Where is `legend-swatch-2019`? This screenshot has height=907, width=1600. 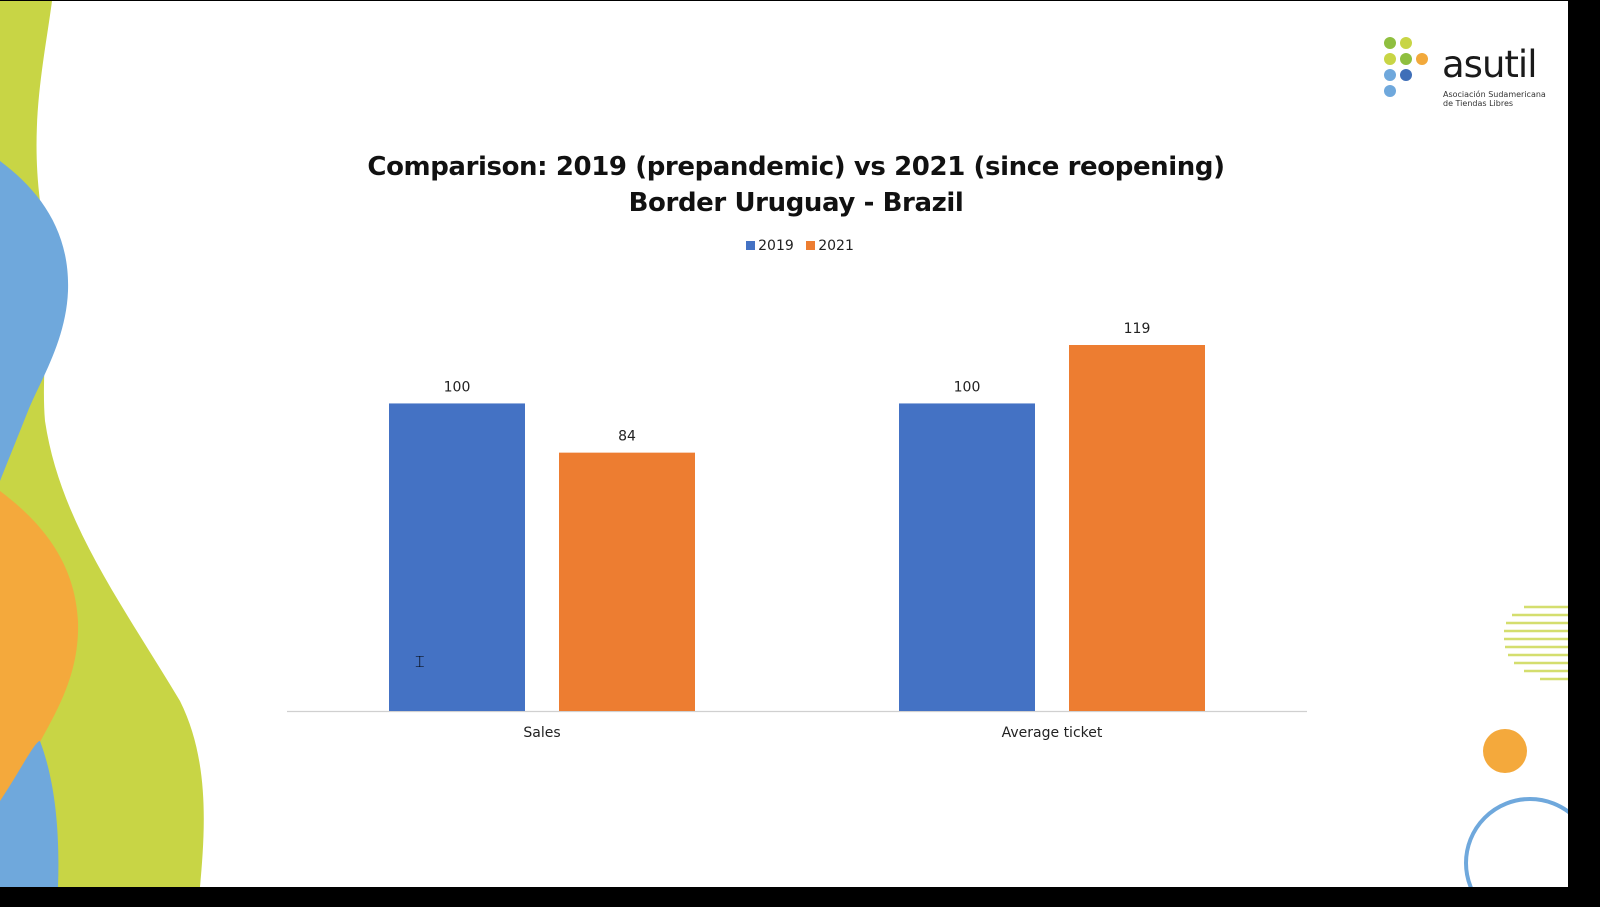 legend-swatch-2019 is located at coordinates (751, 245).